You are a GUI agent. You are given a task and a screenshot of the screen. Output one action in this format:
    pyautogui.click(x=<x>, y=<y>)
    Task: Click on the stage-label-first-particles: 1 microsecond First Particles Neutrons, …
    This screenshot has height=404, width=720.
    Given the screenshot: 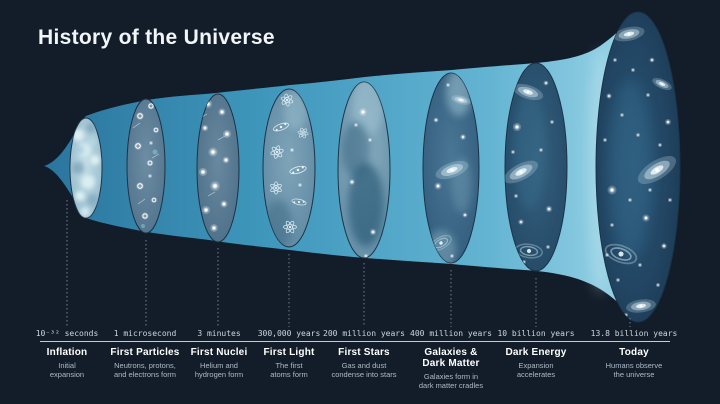 What is the action you would take?
    pyautogui.click(x=145, y=354)
    